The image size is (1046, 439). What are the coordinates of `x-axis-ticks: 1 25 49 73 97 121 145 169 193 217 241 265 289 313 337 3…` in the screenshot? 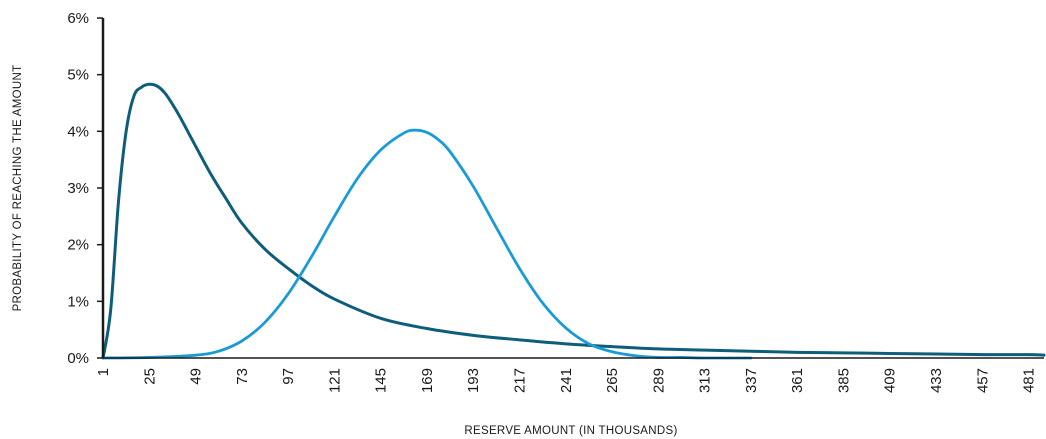 It's located at (566, 380).